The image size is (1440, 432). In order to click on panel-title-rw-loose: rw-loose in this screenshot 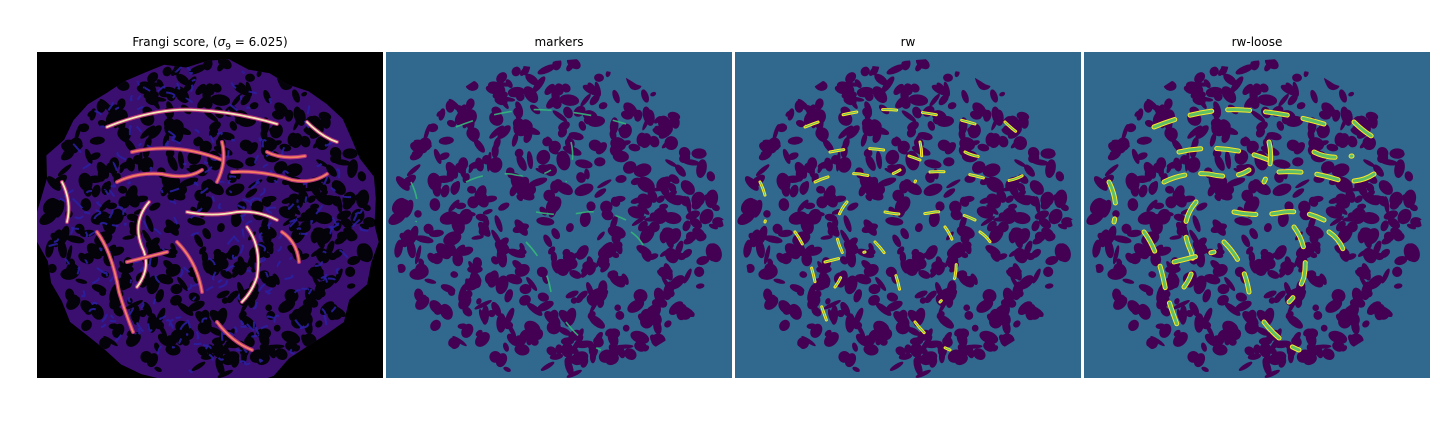, I will do `click(1257, 42)`.